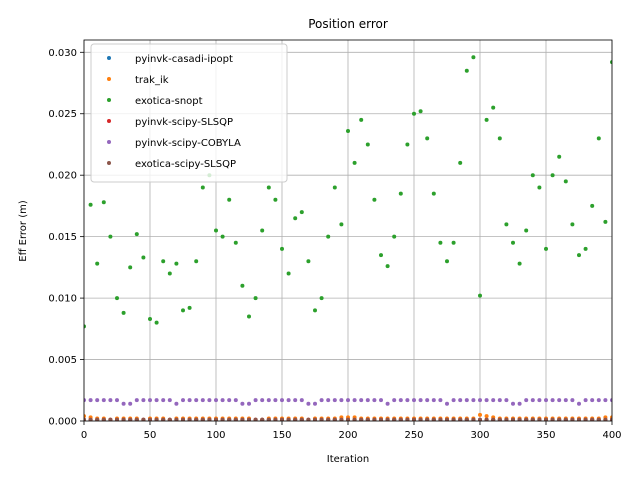 This screenshot has width=640, height=484. I want to click on y-tick-label: 0.020, so click(62, 176).